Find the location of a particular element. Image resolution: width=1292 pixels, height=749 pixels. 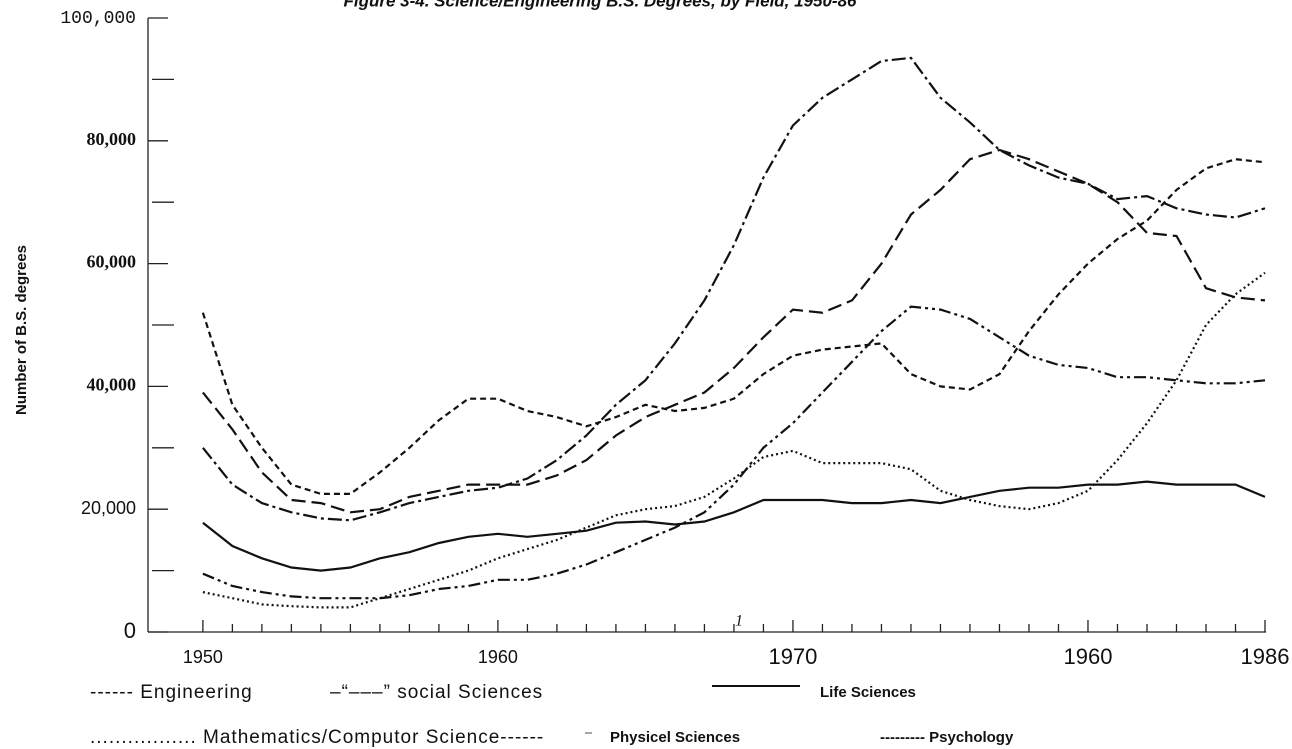

x-tick-label: 1970 is located at coordinates (792, 656).